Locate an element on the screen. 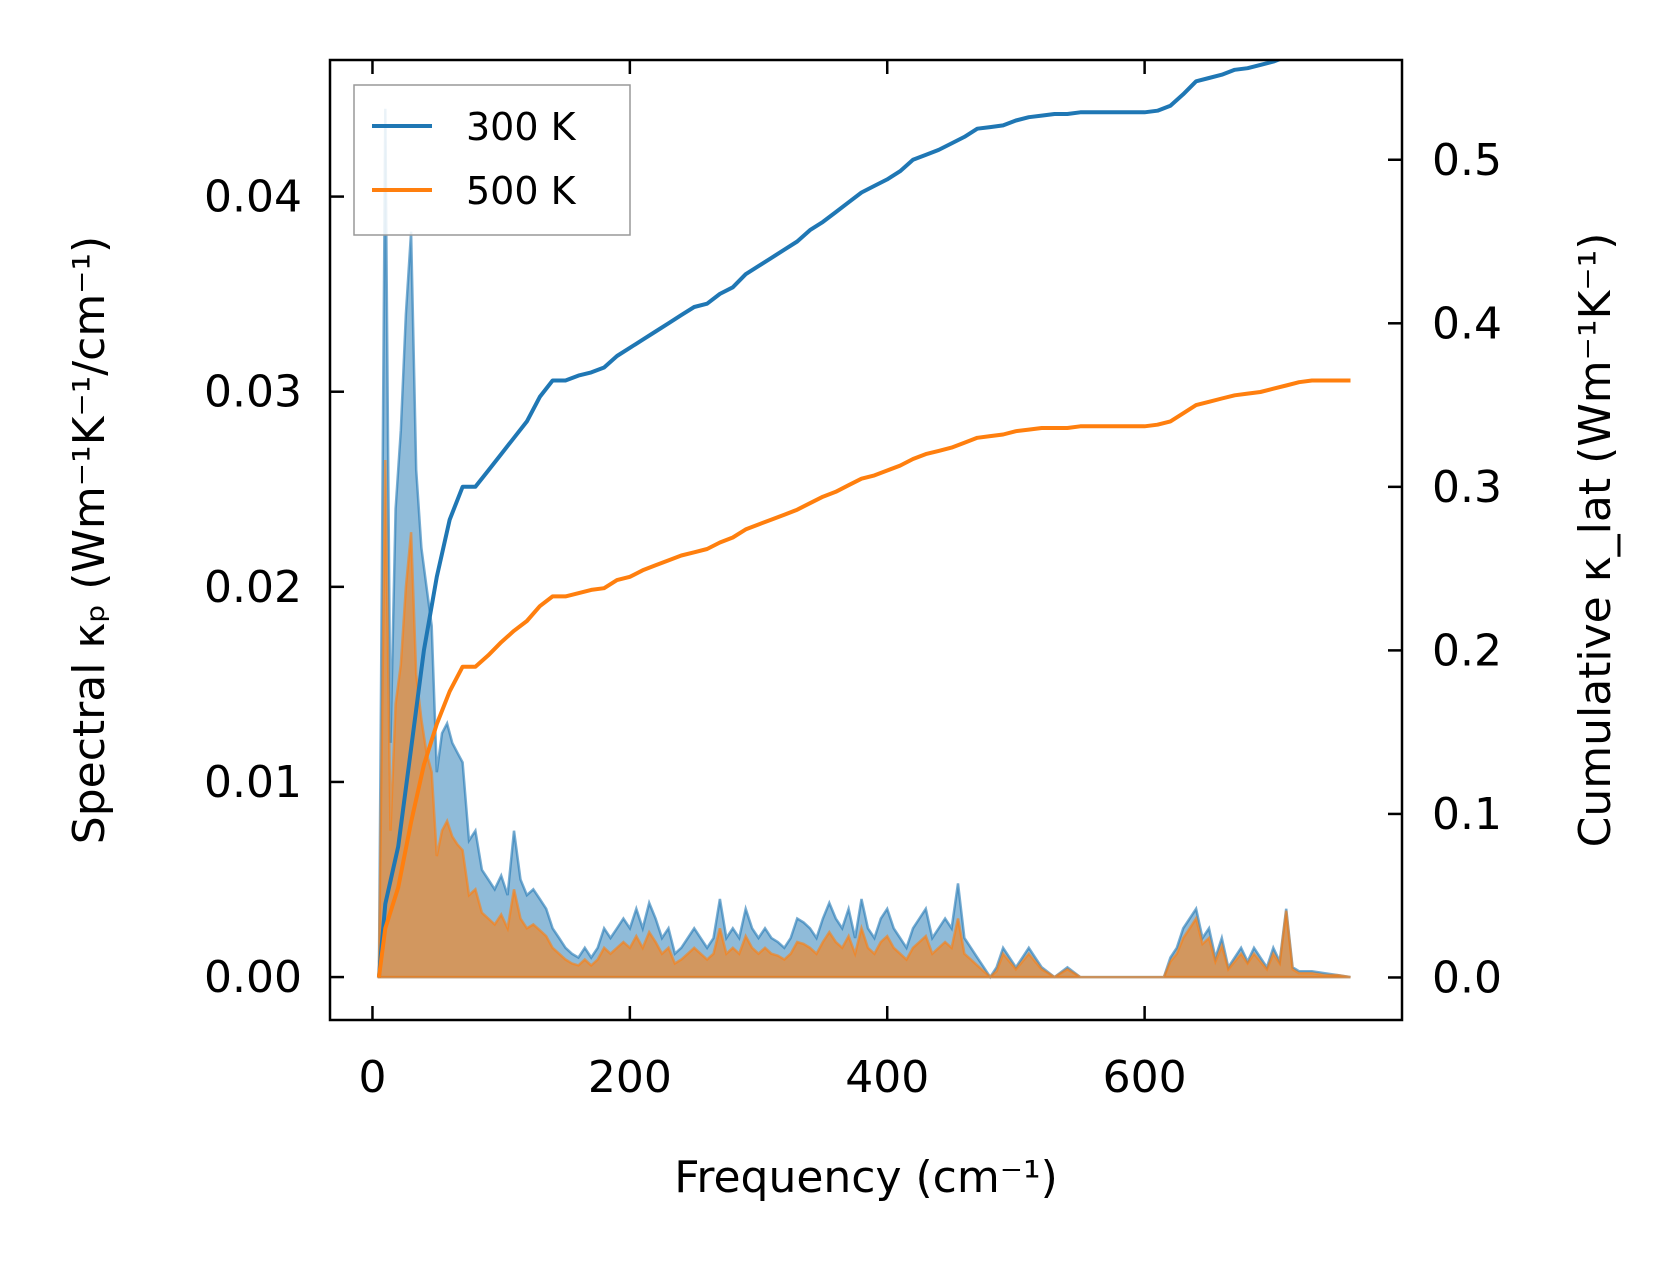 This screenshot has height=1264, width=1679. x-tick-label: 400 is located at coordinates (887, 1077).